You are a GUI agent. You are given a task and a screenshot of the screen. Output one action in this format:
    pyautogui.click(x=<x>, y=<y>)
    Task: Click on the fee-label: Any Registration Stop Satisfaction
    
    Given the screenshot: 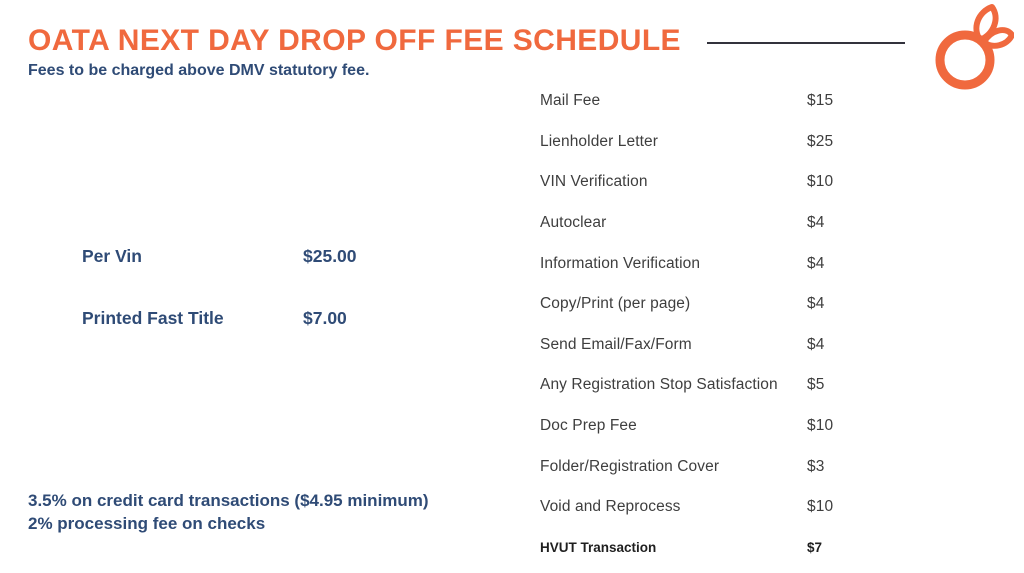 What is the action you would take?
    pyautogui.click(x=659, y=385)
    